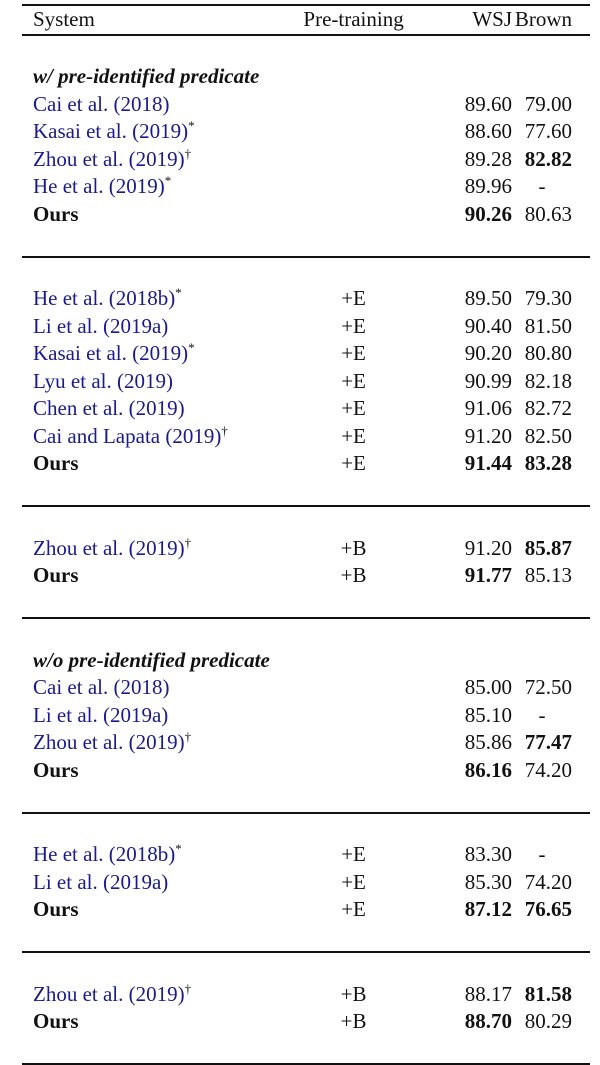  I want to click on wsj-score: 88.60, so click(488, 131).